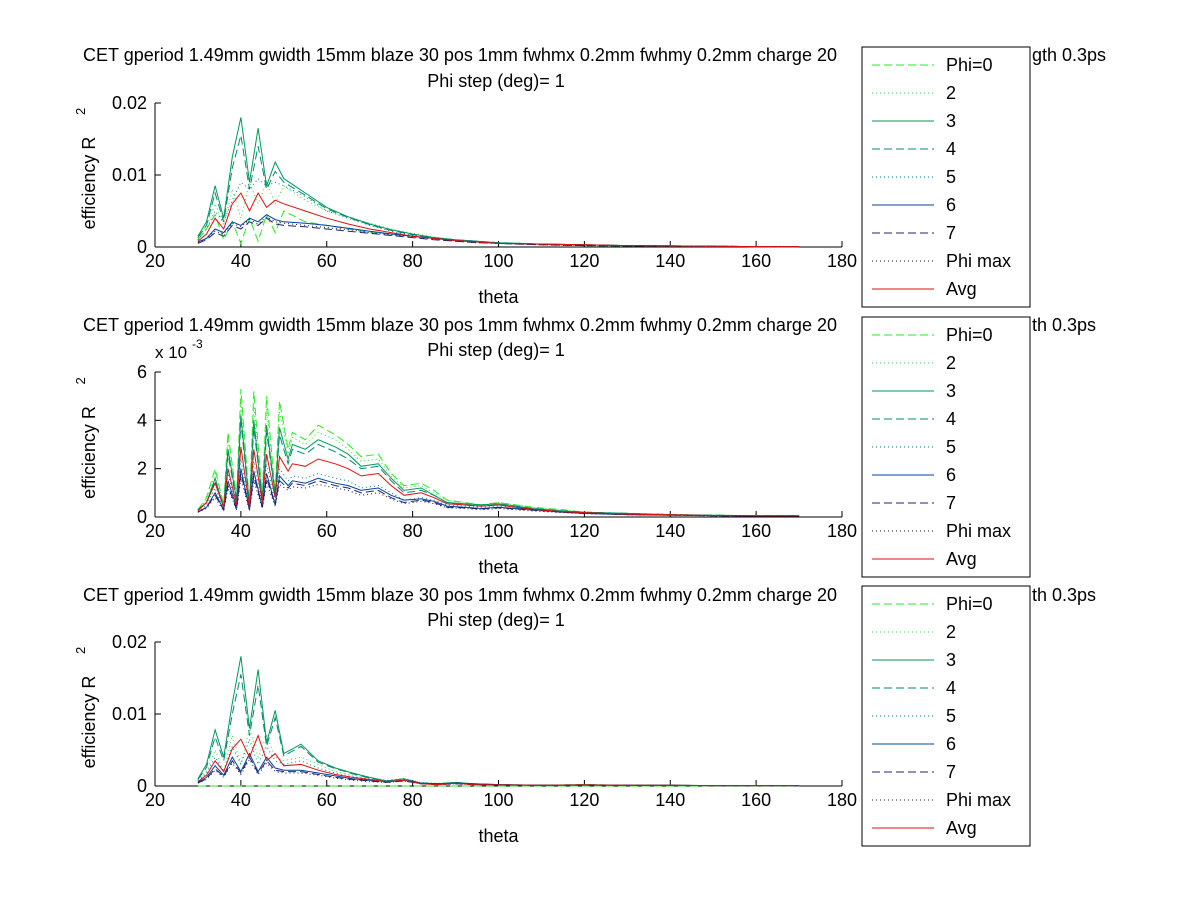 The width and height of the screenshot is (1200, 901). I want to click on y-tick-label: 0.02, so click(129, 642).